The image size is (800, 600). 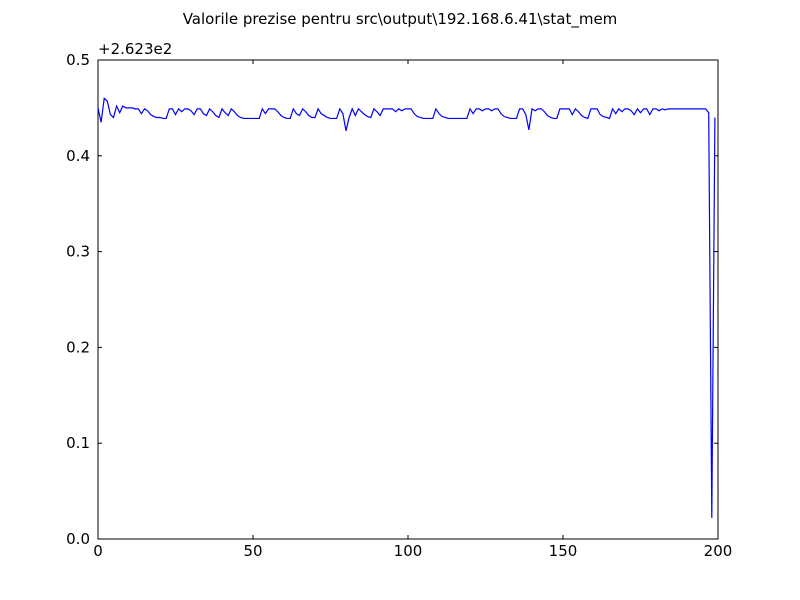 What do you see at coordinates (78, 539) in the screenshot?
I see `y-tick-label: 0.0` at bounding box center [78, 539].